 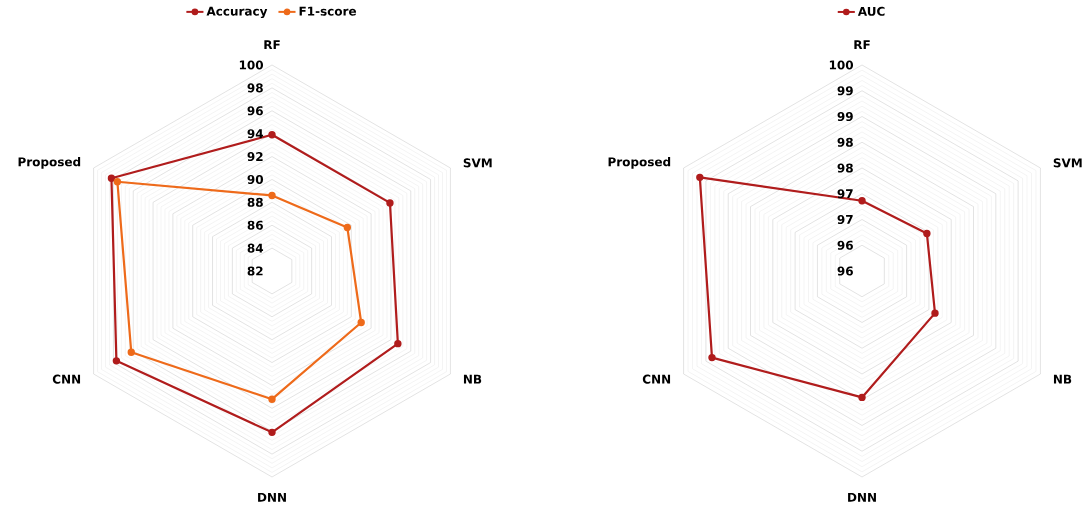 What do you see at coordinates (237, 12) in the screenshot?
I see `legend-label: Accuracy` at bounding box center [237, 12].